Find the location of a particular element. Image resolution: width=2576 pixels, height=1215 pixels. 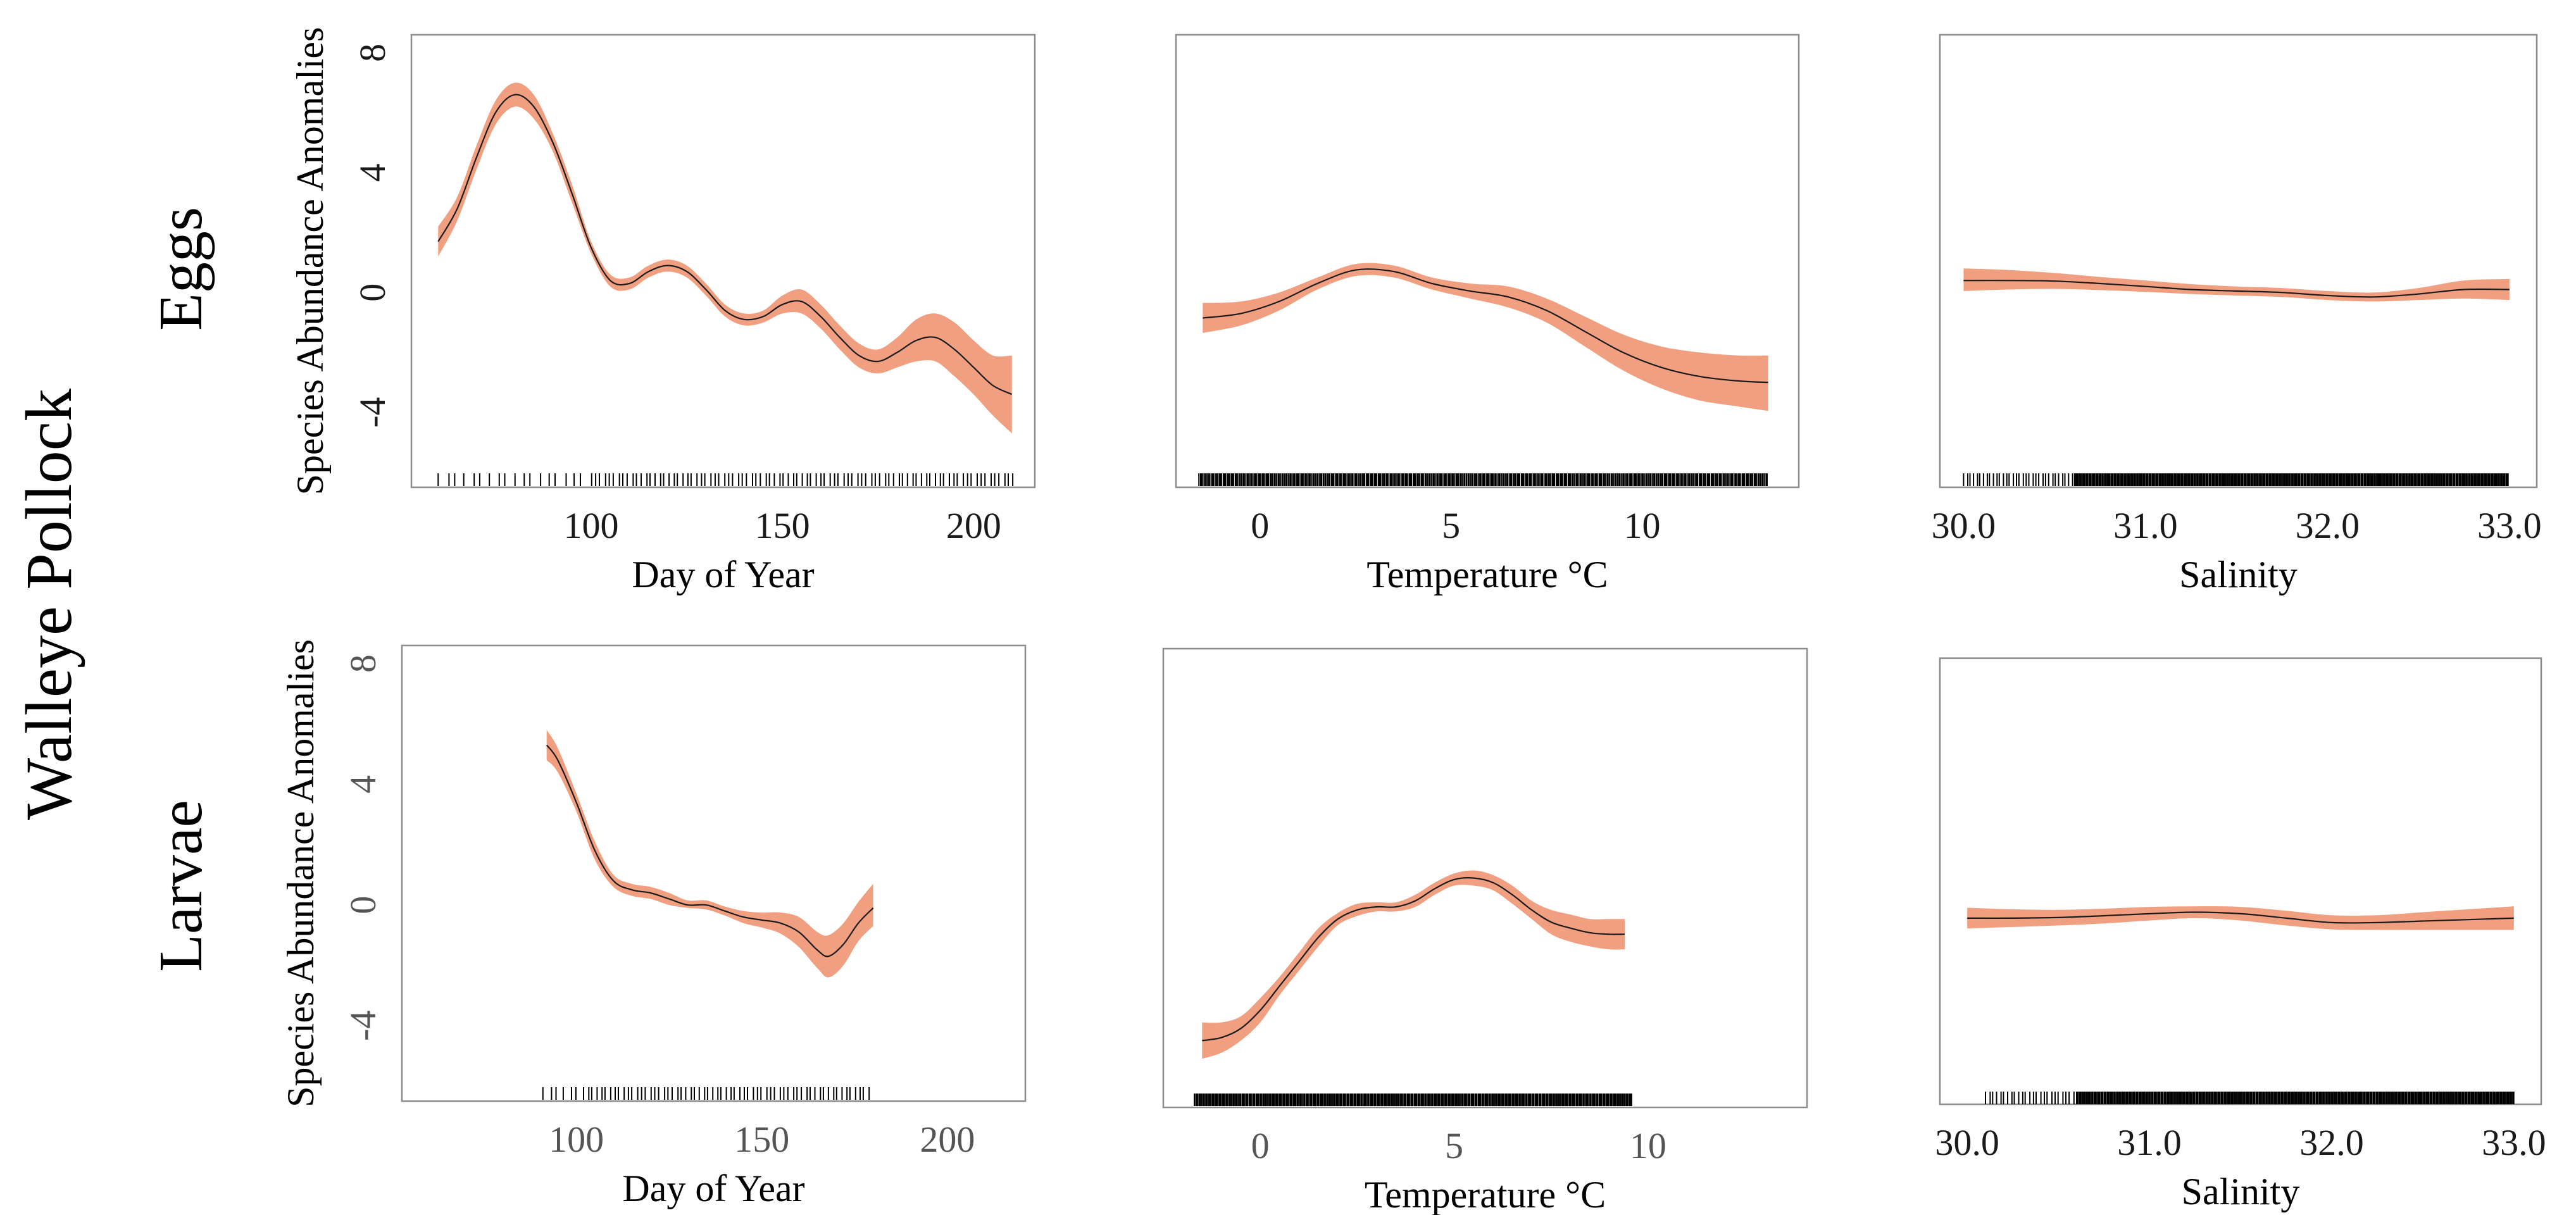

row-label-eggs: Eggs is located at coordinates (181, 269).